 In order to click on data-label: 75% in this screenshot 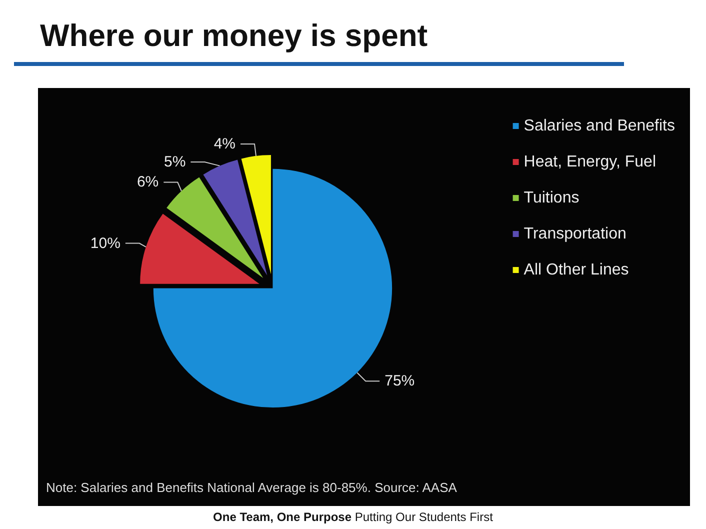, I will do `click(399, 381)`.